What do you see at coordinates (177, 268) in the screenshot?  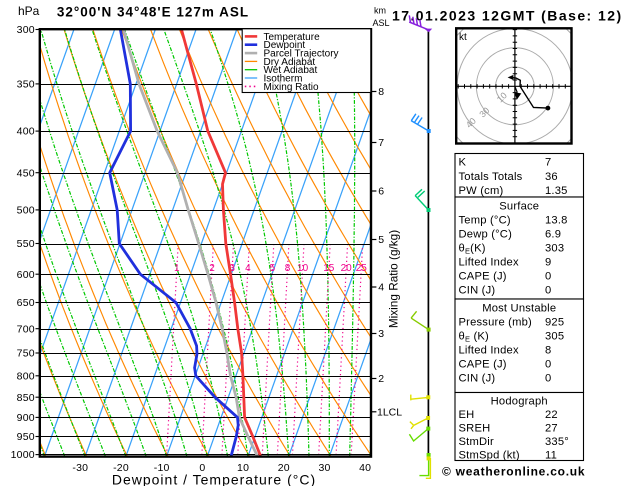 I see `svg-text: 1` at bounding box center [177, 268].